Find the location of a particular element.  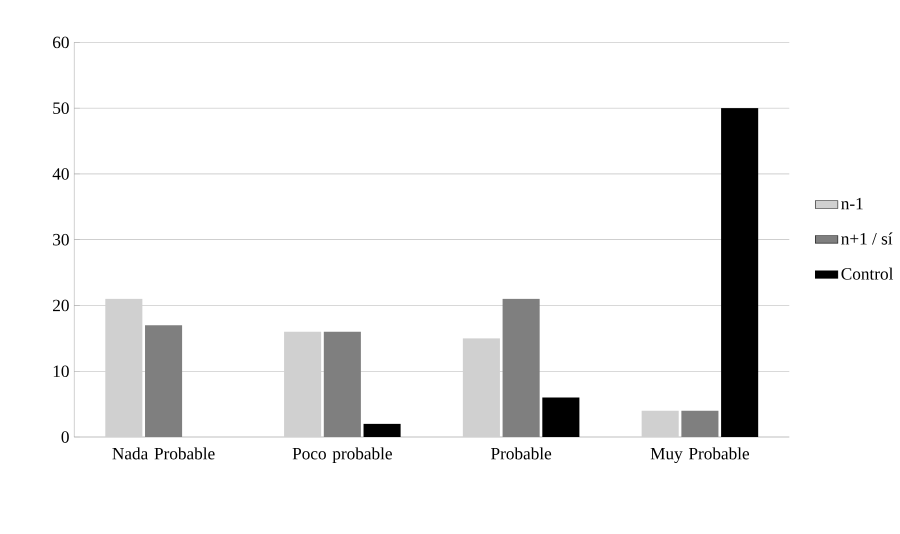

y-tick-label: 20 is located at coordinates (61, 305).